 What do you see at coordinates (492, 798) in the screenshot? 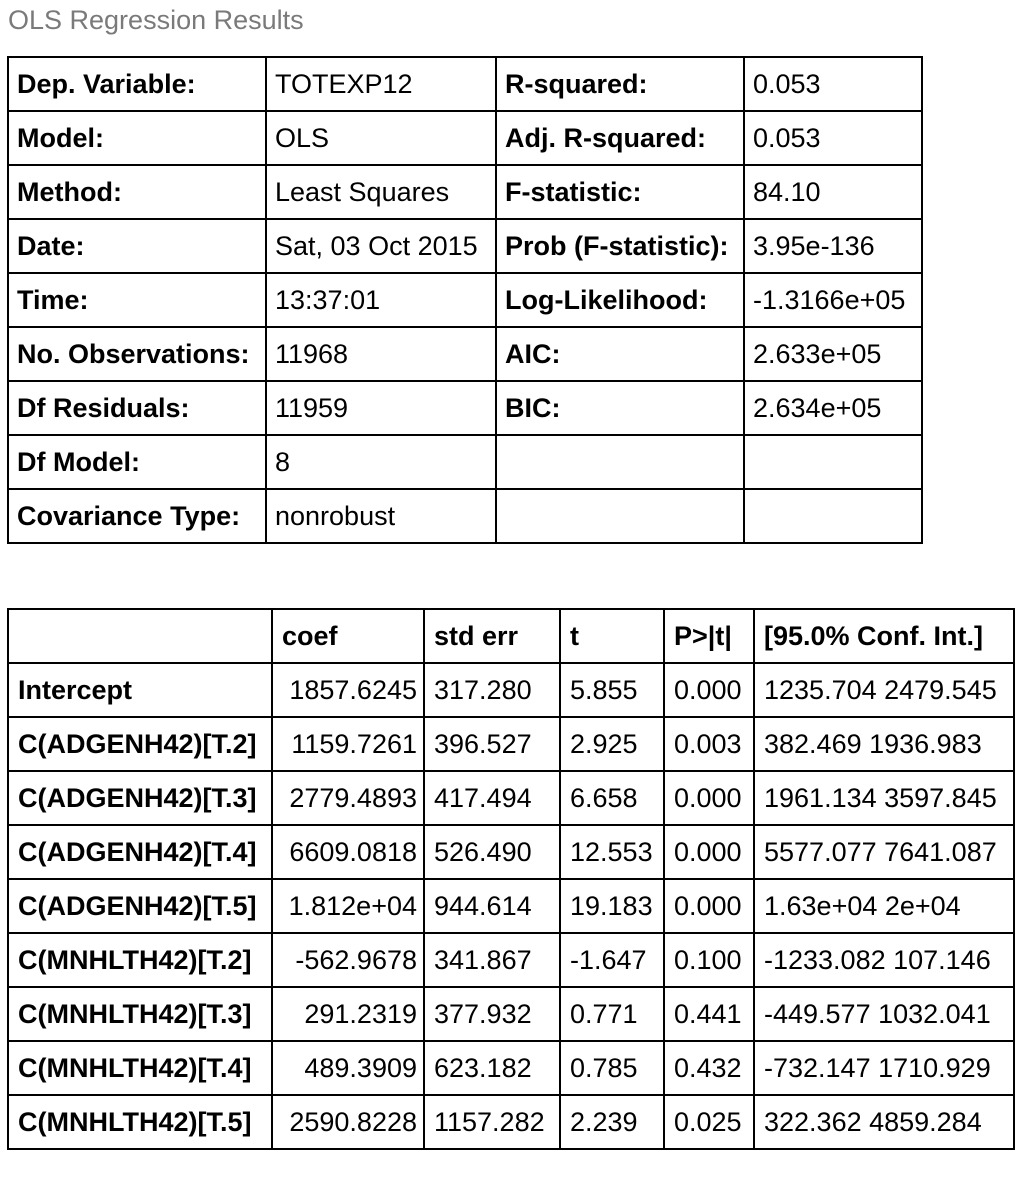
I see `std-err-value: 417.494` at bounding box center [492, 798].